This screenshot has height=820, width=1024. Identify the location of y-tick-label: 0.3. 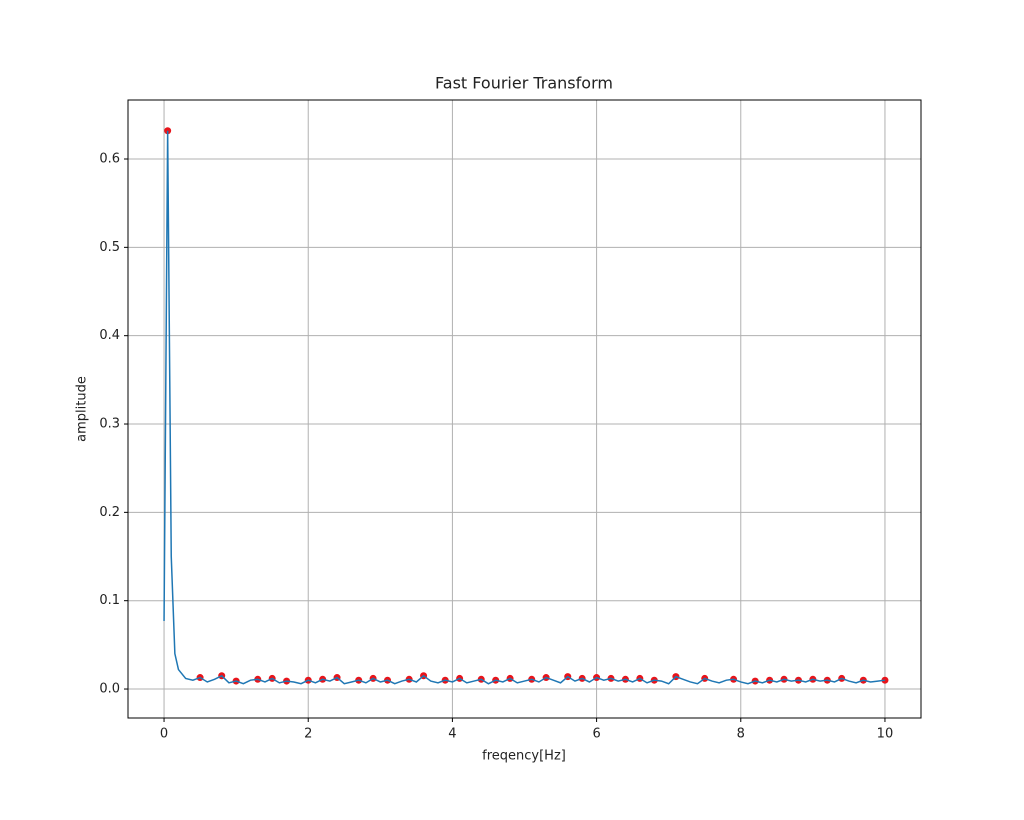
(109, 424).